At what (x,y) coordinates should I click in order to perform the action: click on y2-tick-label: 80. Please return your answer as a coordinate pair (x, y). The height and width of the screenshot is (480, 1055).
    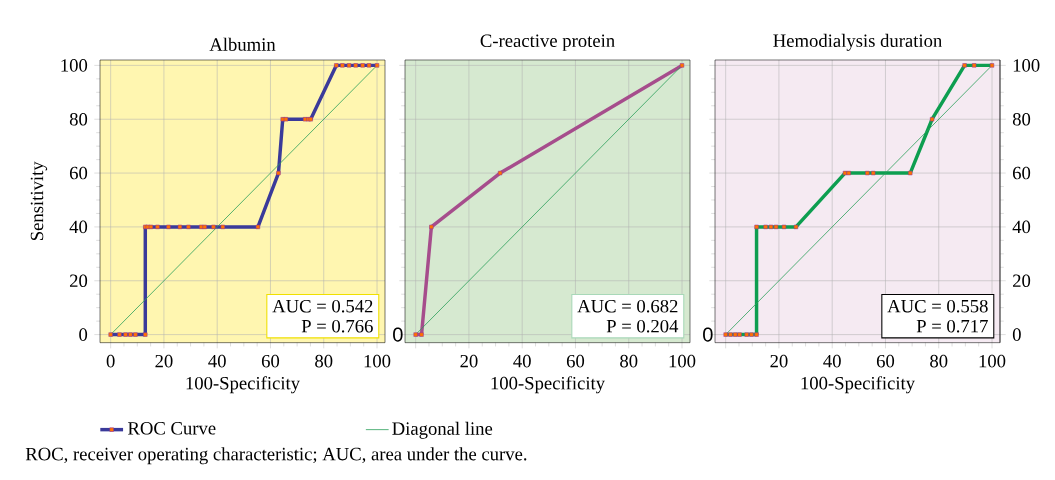
    Looking at the image, I should click on (1021, 119).